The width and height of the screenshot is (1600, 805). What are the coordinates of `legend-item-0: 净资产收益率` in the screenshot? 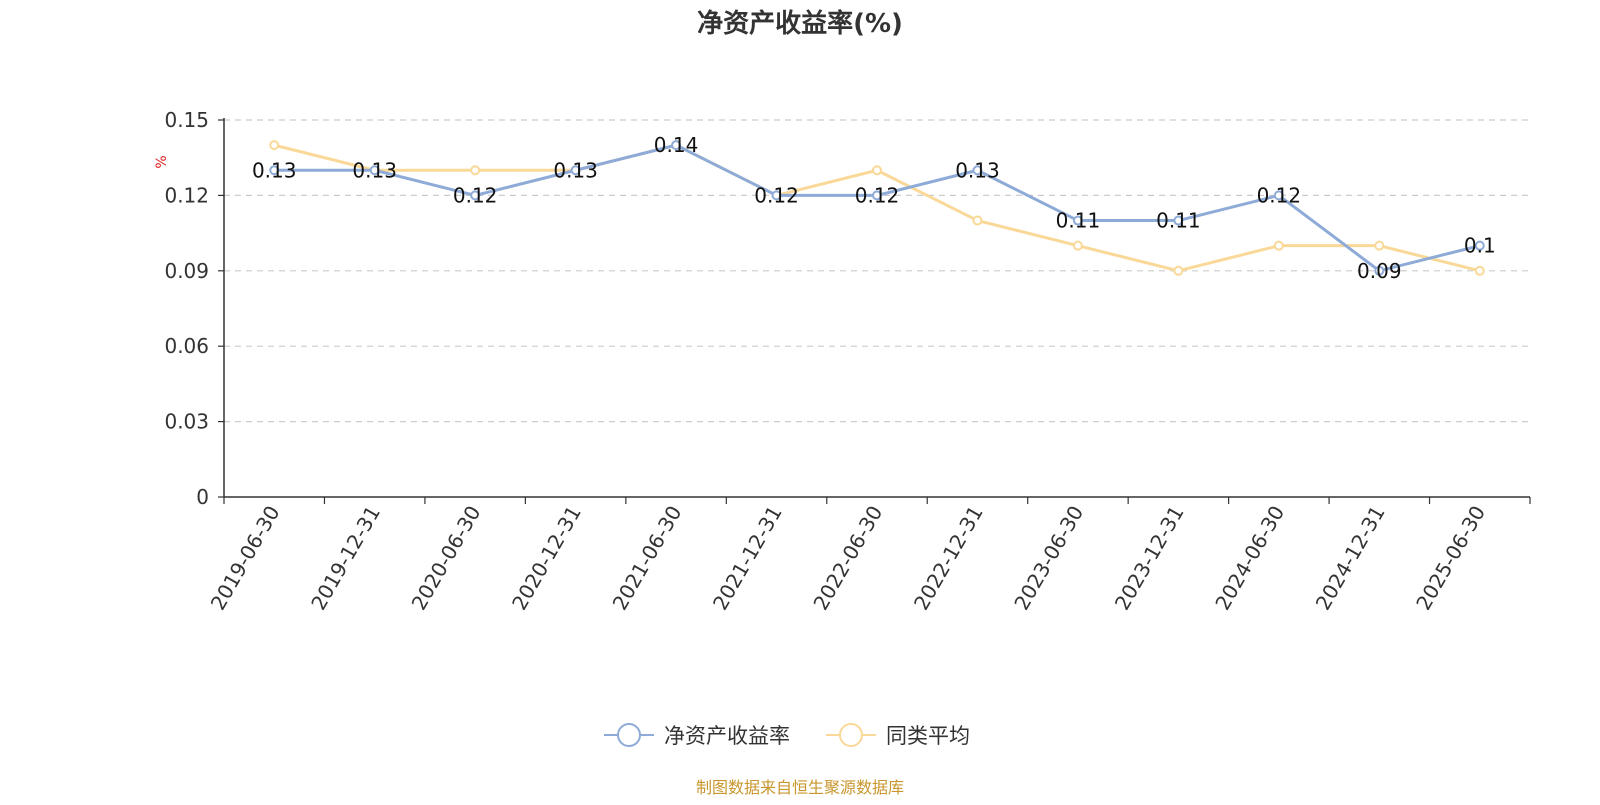 It's located at (697, 735).